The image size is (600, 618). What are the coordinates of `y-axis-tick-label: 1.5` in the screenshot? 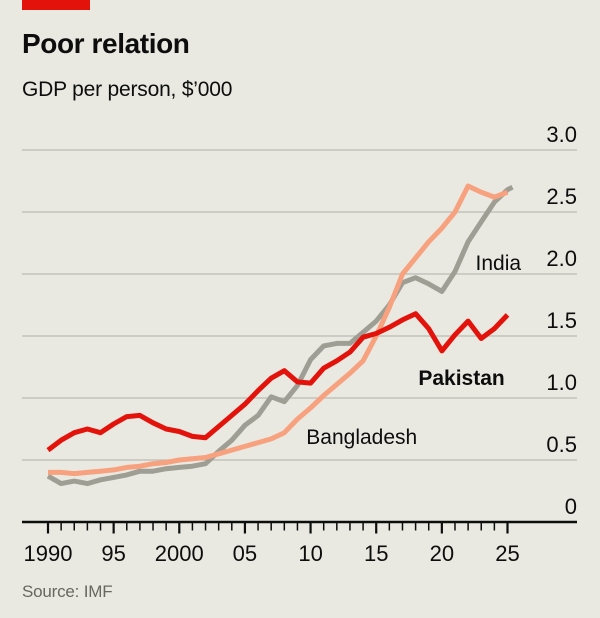 It's located at (561, 320).